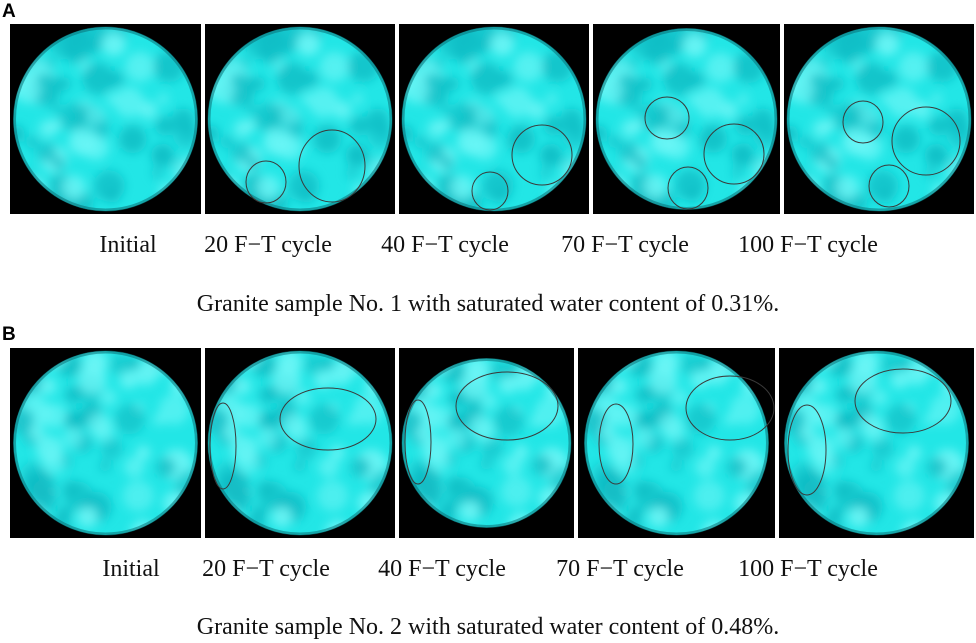  I want to click on panel-a-initial-image, so click(105, 119).